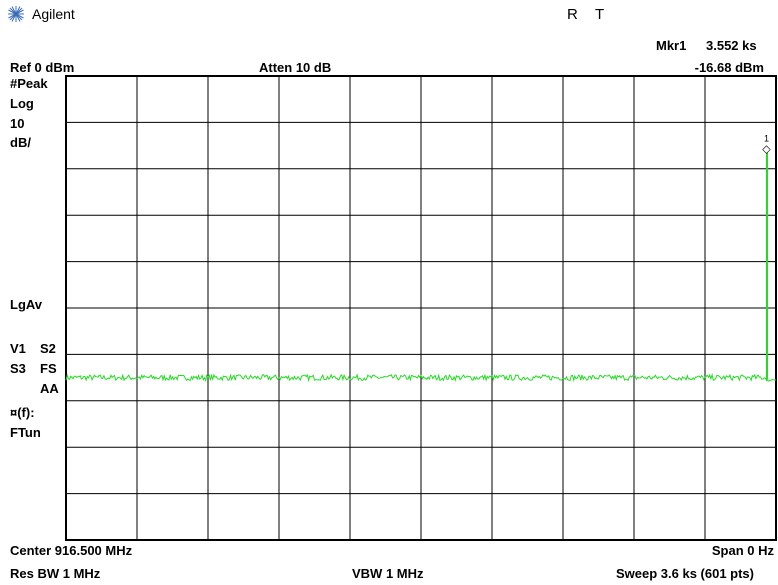 The image size is (778, 585). I want to click on ref-level: Ref 0 dBm, so click(42, 67).